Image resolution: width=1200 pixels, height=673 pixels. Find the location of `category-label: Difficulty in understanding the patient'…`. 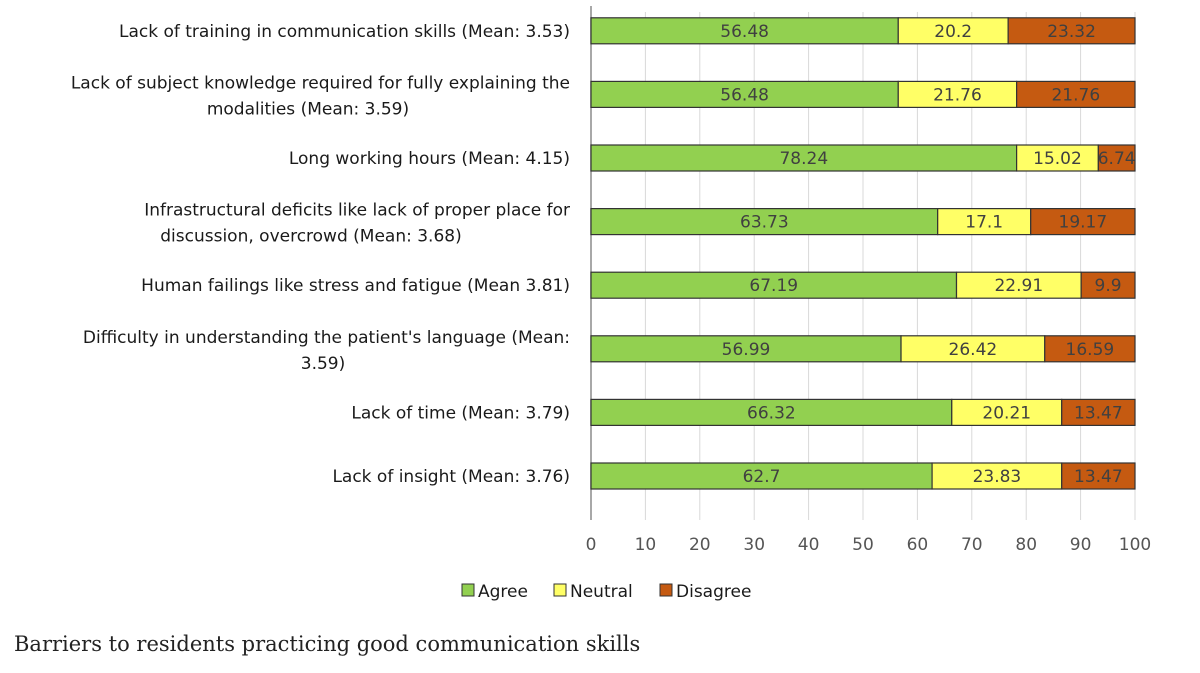

category-label: Difficulty in understanding the patient'… is located at coordinates (326, 351).